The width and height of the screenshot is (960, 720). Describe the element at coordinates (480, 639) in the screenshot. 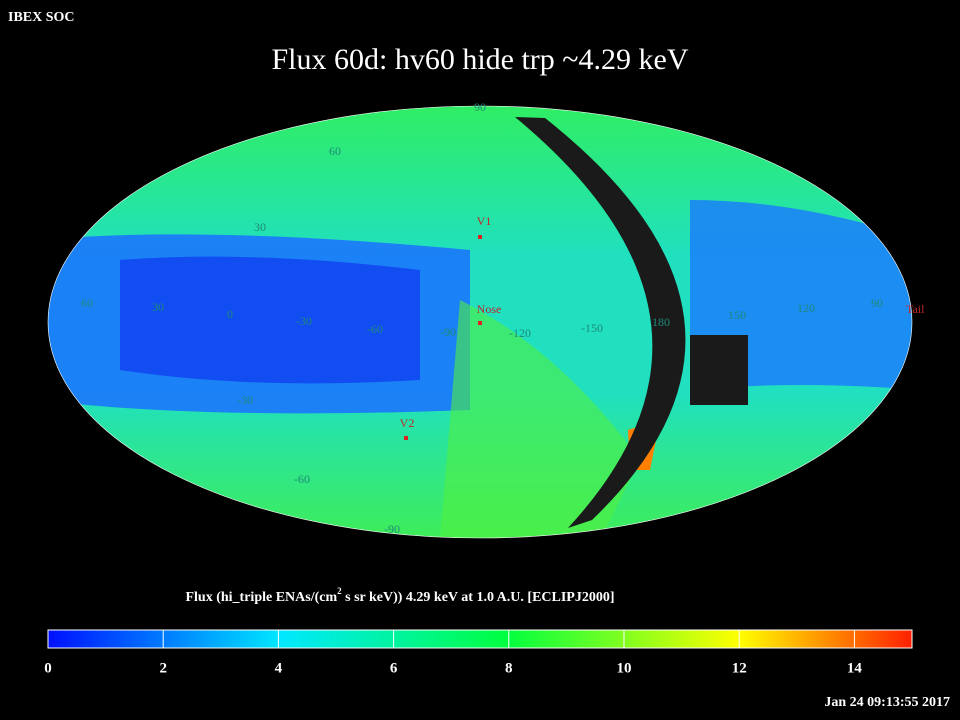

I see `colorbar` at that location.